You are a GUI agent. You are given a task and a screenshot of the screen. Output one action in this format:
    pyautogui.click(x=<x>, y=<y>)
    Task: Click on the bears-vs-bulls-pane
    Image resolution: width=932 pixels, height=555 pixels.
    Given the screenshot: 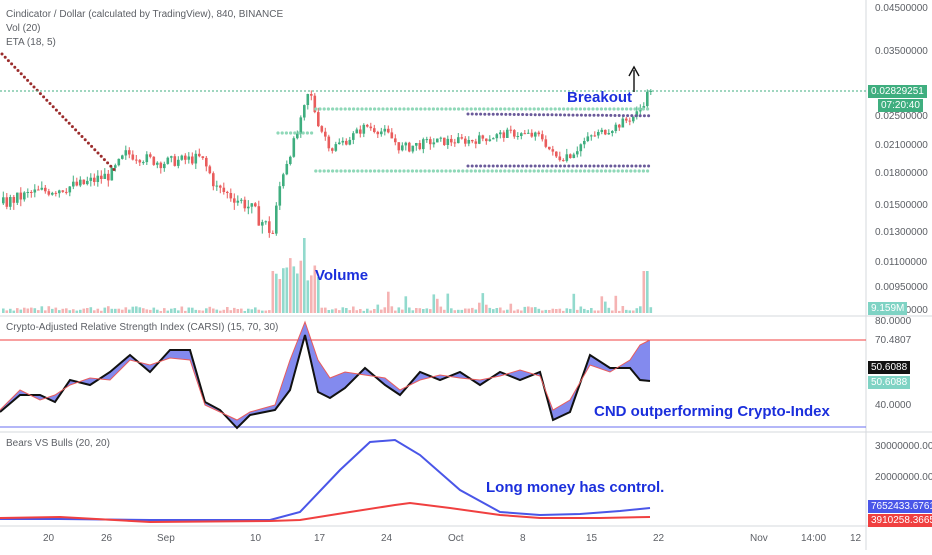 What is the action you would take?
    pyautogui.click(x=325, y=481)
    